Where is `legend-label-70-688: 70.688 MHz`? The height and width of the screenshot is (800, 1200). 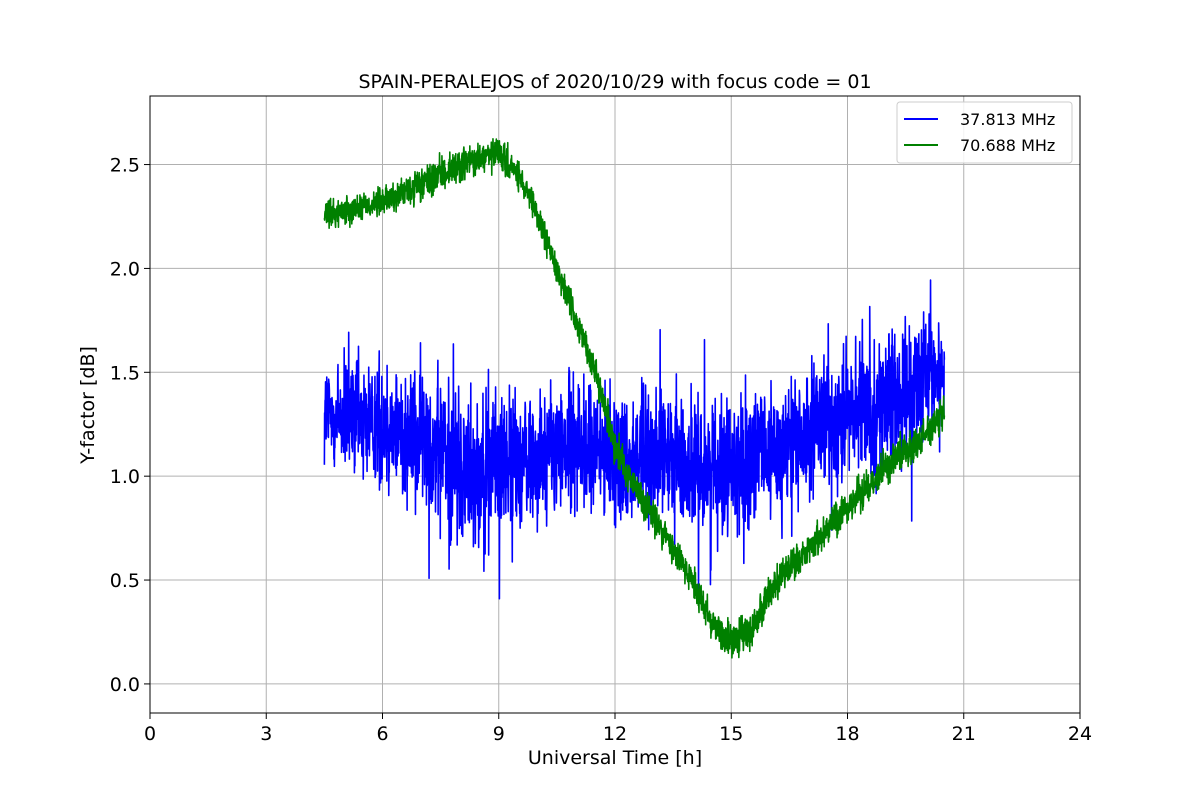 legend-label-70-688: 70.688 MHz is located at coordinates (1007, 145).